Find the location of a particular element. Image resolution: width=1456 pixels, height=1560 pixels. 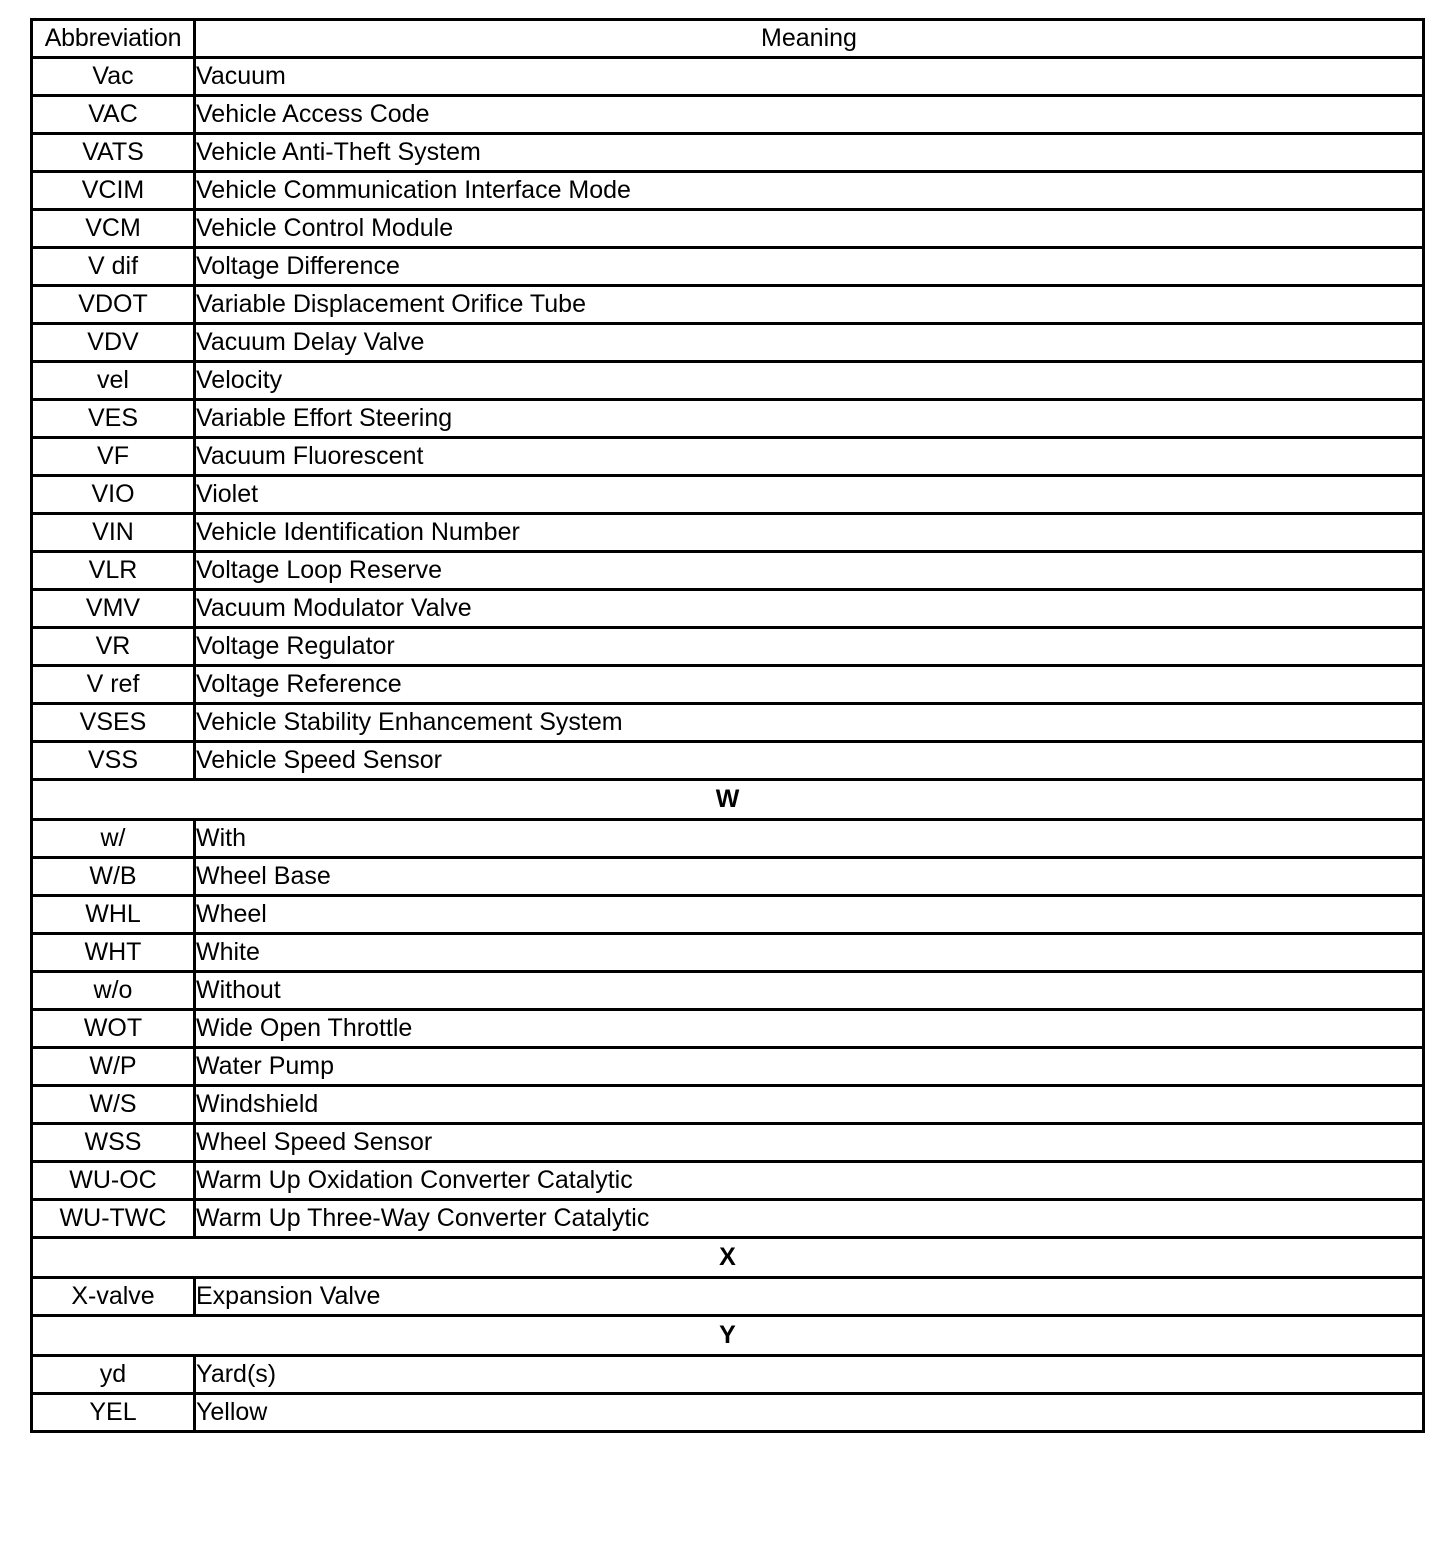

column-header-meaning: Meaning is located at coordinates (809, 38).